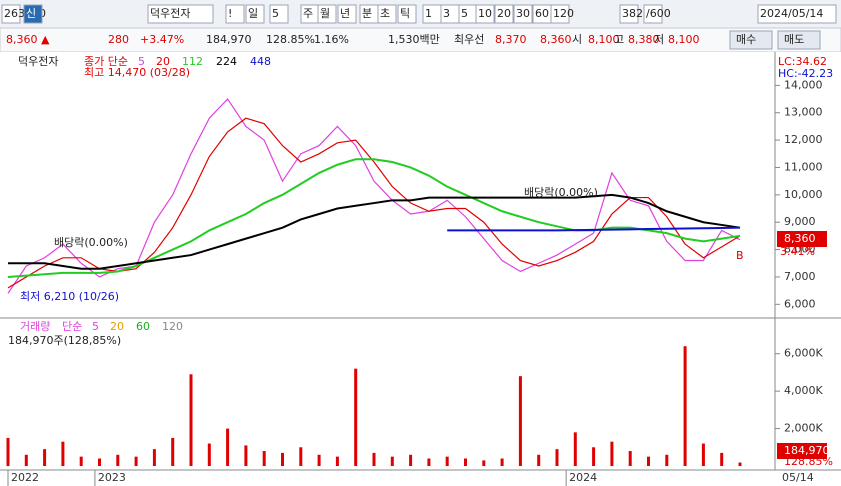 This screenshot has width=841, height=486. I want to click on x-tick-label: 2022, so click(25, 477).